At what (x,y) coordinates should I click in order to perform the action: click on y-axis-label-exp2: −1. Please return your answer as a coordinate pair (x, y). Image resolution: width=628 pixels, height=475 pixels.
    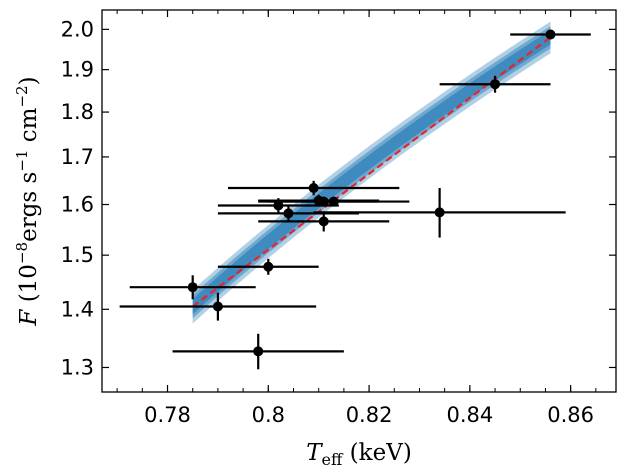
    Looking at the image, I should click on (22, 161).